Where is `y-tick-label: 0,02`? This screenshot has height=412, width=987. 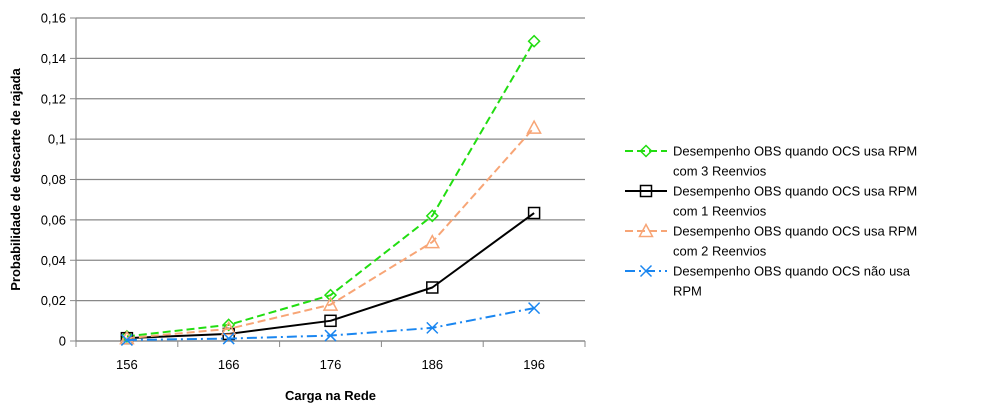 y-tick-label: 0,02 is located at coordinates (53, 300).